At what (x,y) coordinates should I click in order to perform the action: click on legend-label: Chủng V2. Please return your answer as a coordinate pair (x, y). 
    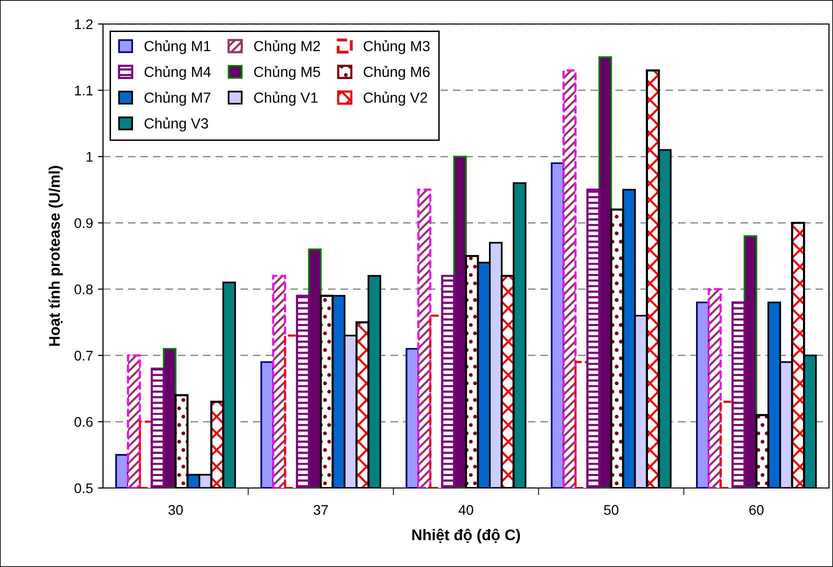
    Looking at the image, I should click on (396, 99).